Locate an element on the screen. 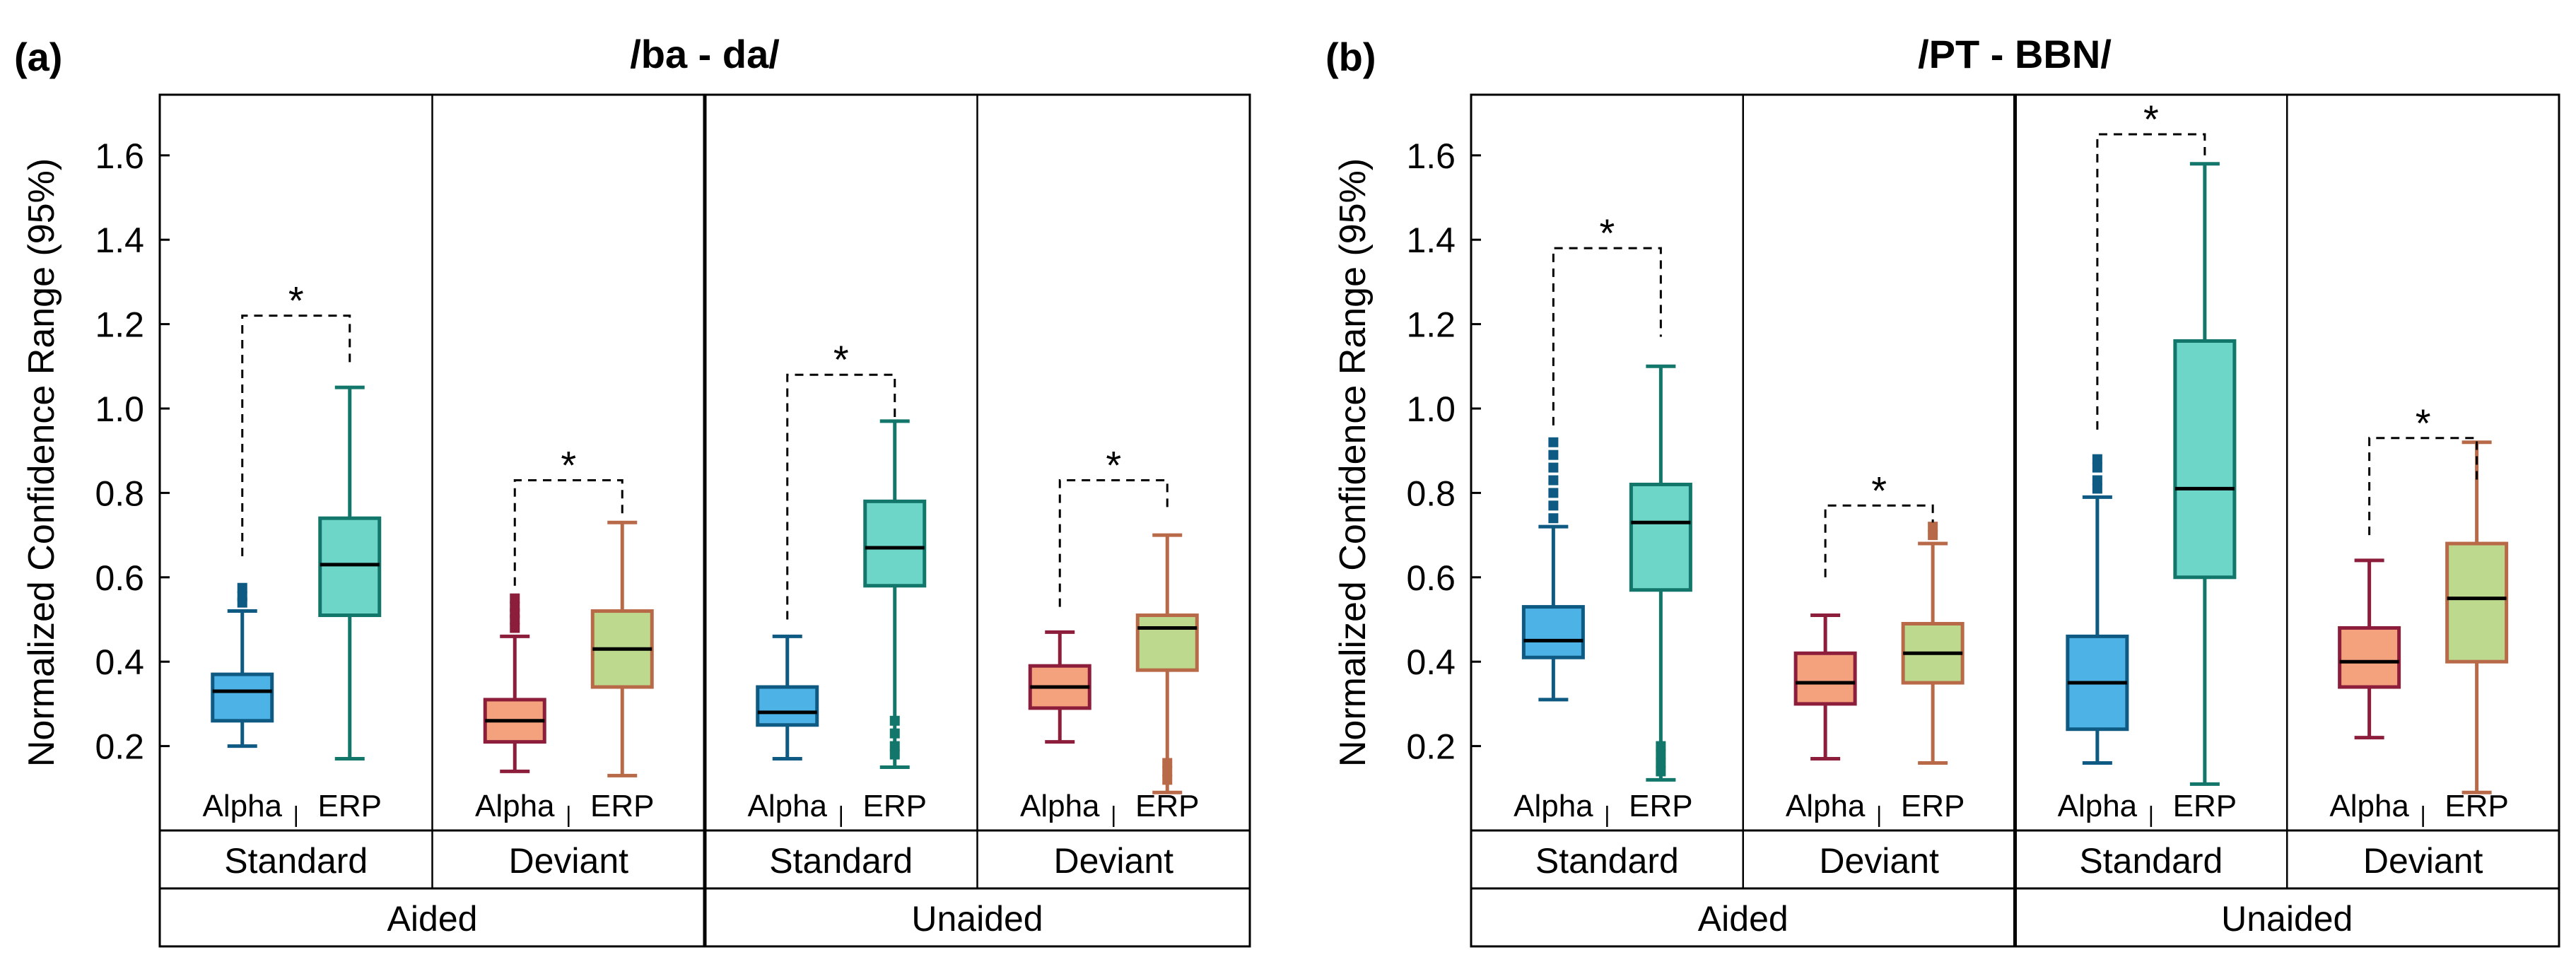  chart-title: /PT - BBN/ is located at coordinates (2015, 54).